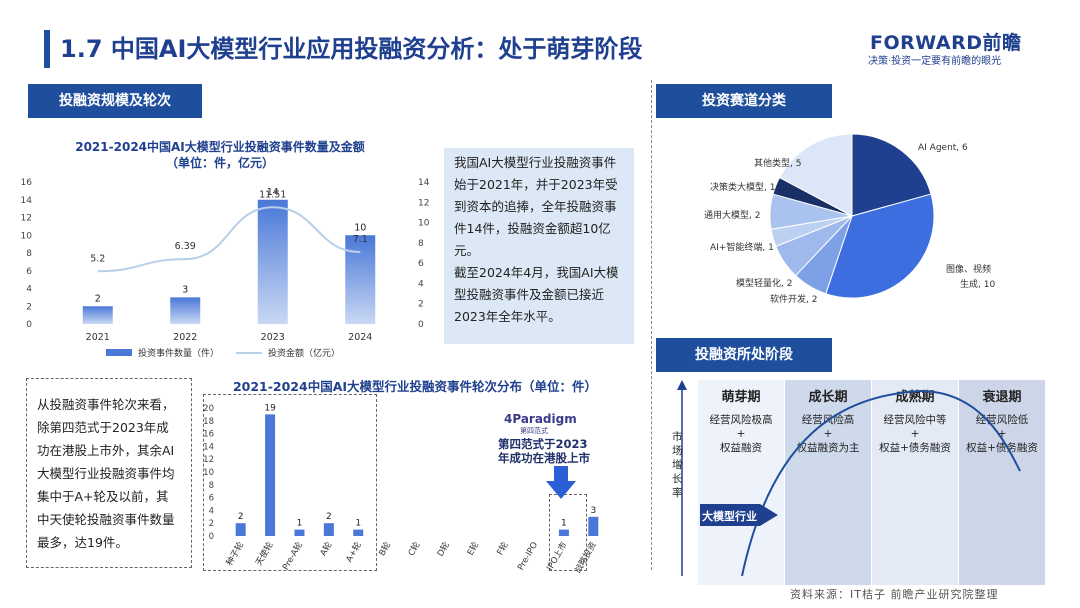  I want to click on y-left-tick-label: 8, so click(29, 254).